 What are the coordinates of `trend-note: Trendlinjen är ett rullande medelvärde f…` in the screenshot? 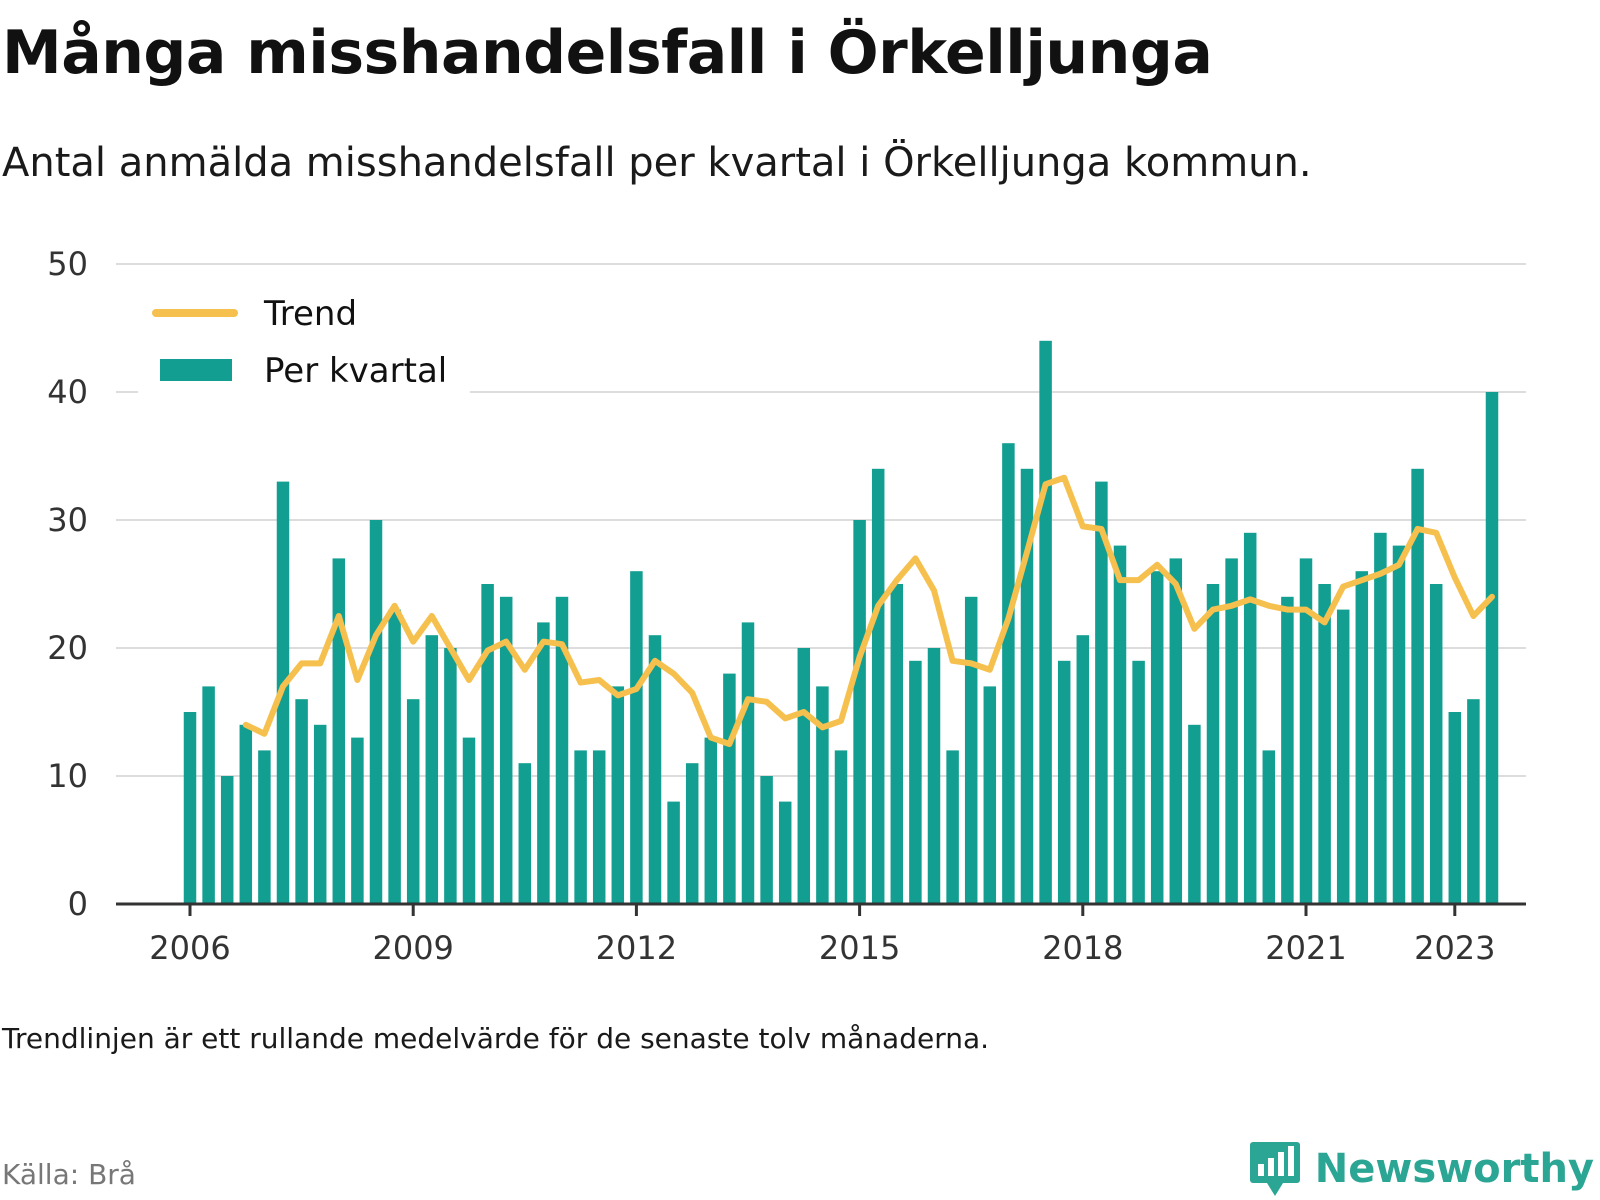 It's located at (496, 1038).